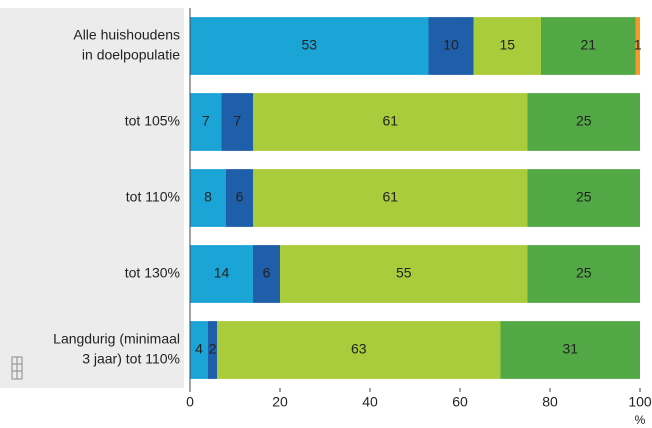 The height and width of the screenshot is (428, 652). What do you see at coordinates (131, 55) in the screenshot?
I see `y-tick-label: in doelpopulatie` at bounding box center [131, 55].